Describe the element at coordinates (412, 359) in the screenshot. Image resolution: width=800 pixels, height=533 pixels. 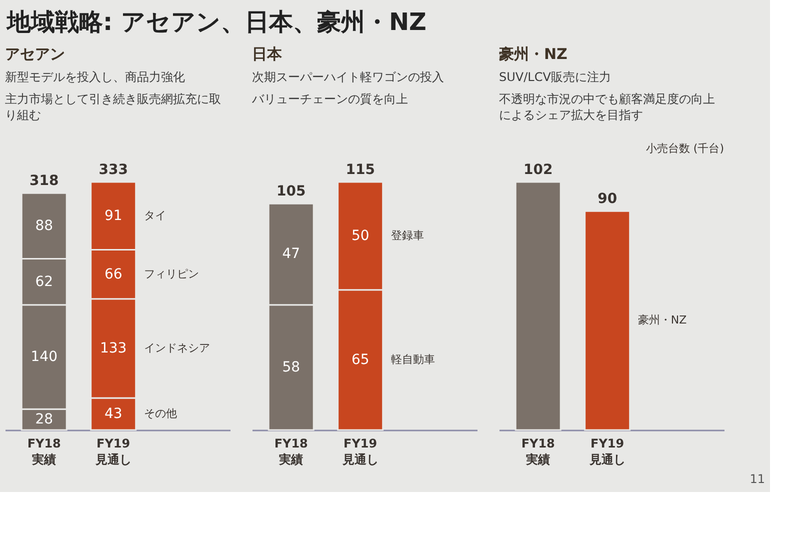
I see `series-label: 軽自動車` at that location.